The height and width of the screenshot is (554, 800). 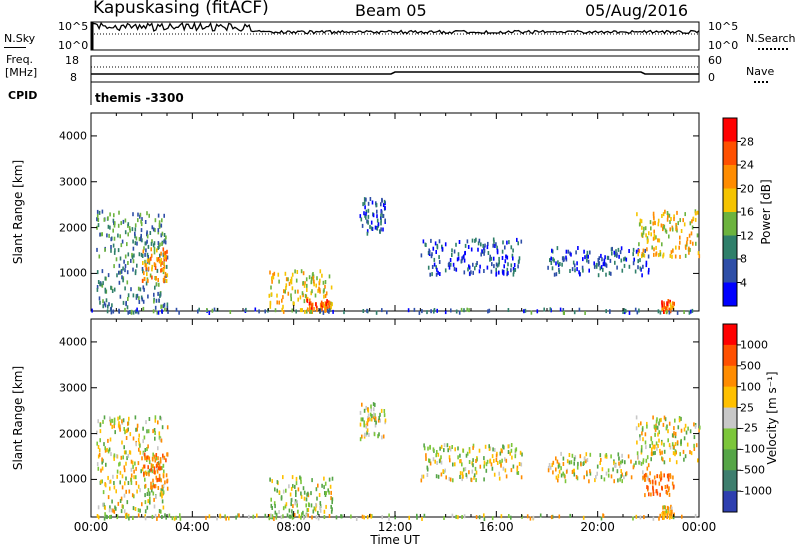 What do you see at coordinates (391, 10) in the screenshot?
I see `beam-title: Beam 05` at bounding box center [391, 10].